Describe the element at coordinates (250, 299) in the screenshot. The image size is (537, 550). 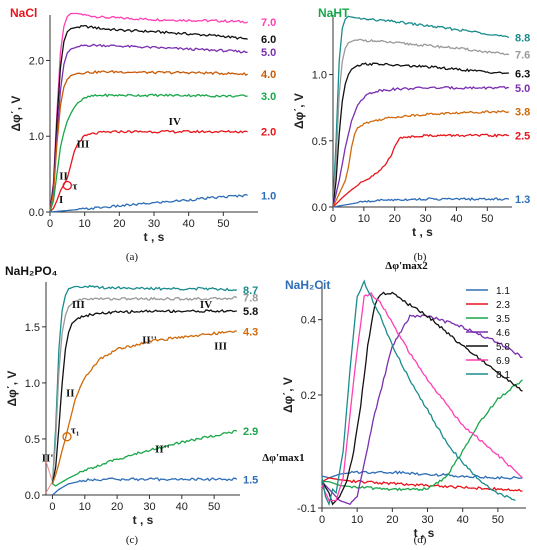
I see `series-label: 7.8` at that location.